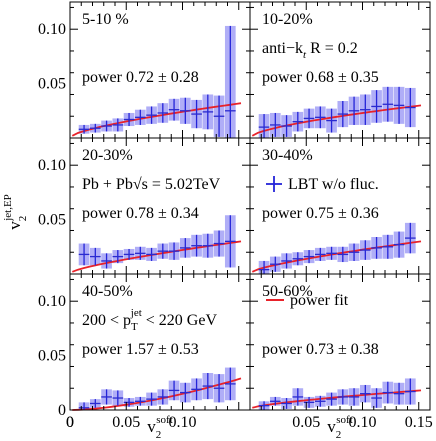 Image resolution: width=436 pixels, height=441 pixels. What do you see at coordinates (320, 213) in the screenshot?
I see `panel-fit-label: power 0.75 ± 0.36` at bounding box center [320, 213].